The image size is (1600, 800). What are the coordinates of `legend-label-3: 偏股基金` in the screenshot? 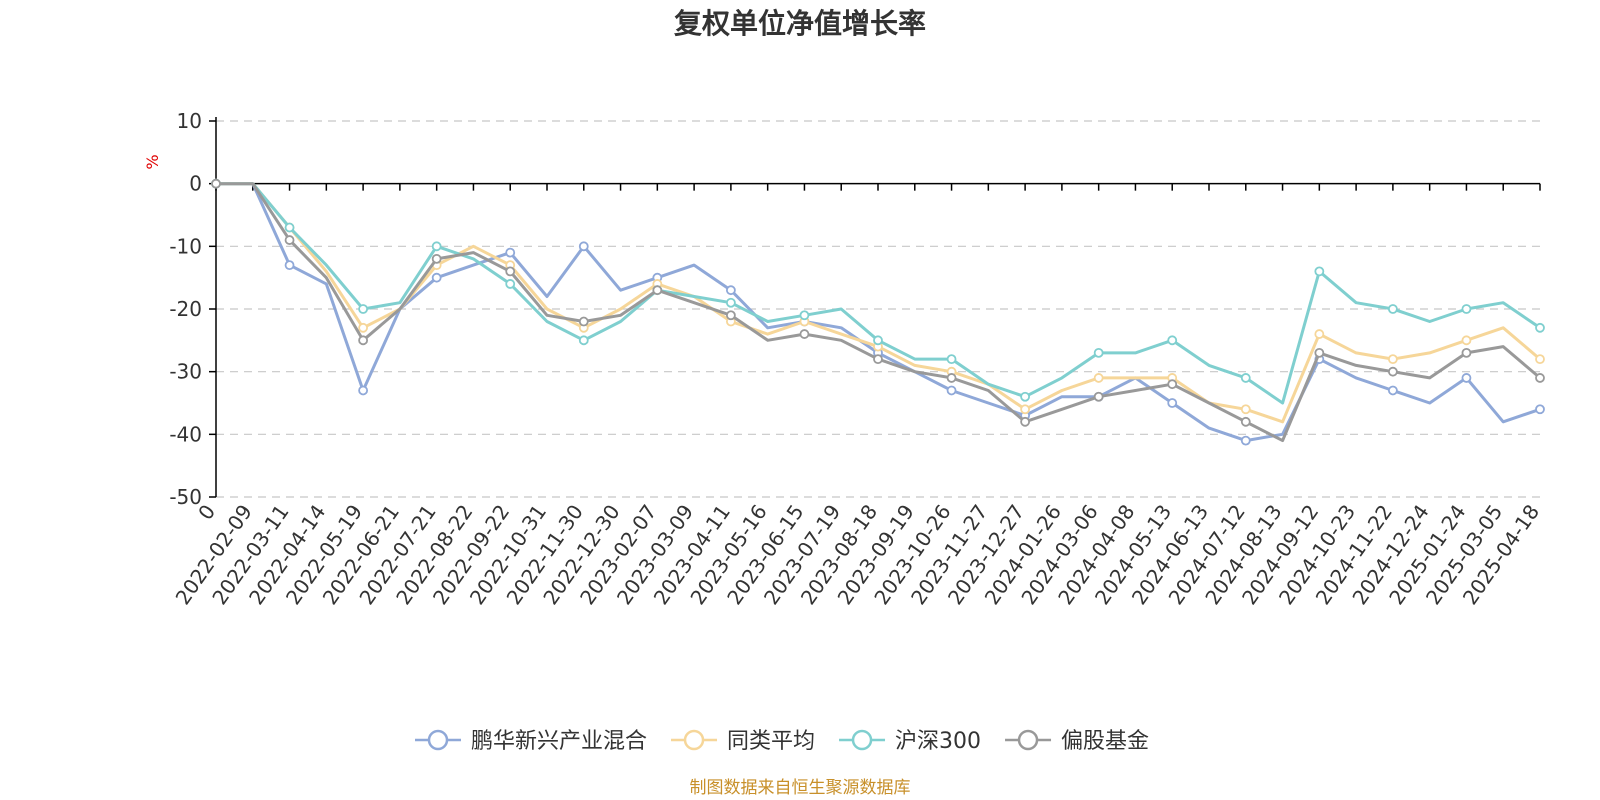 It's located at (1105, 741).